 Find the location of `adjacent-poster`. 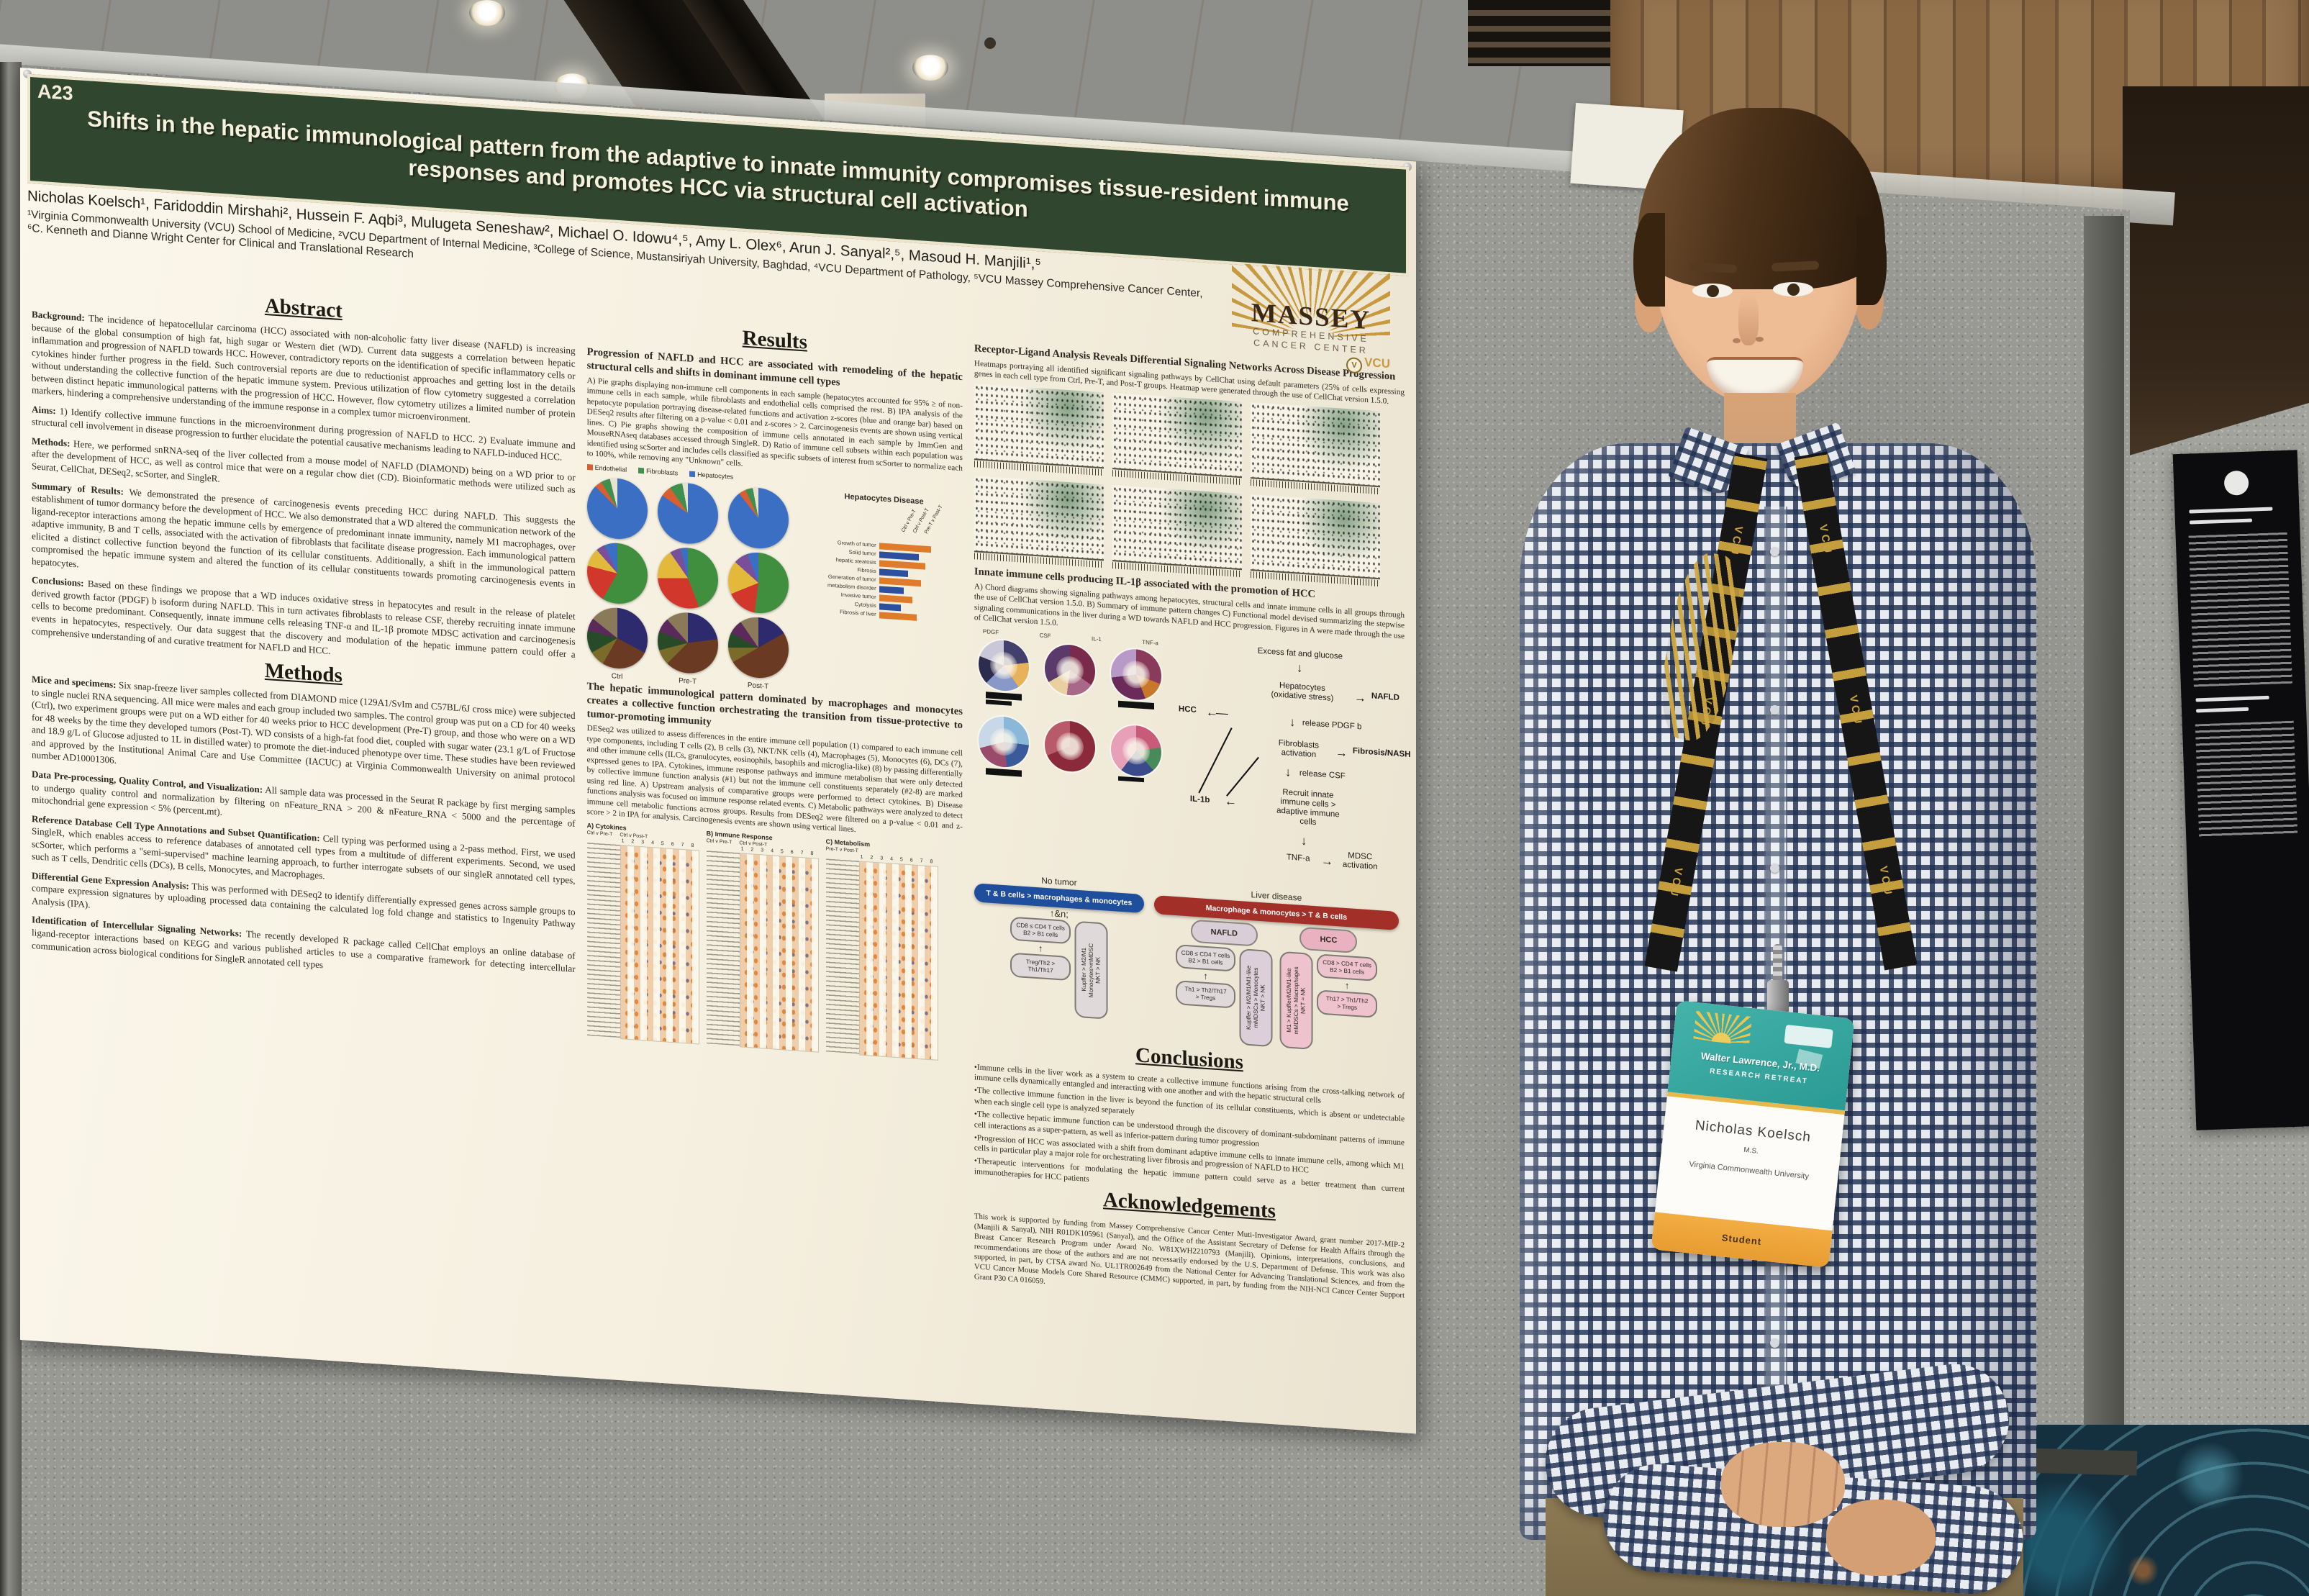

adjacent-poster is located at coordinates (2240, 790).